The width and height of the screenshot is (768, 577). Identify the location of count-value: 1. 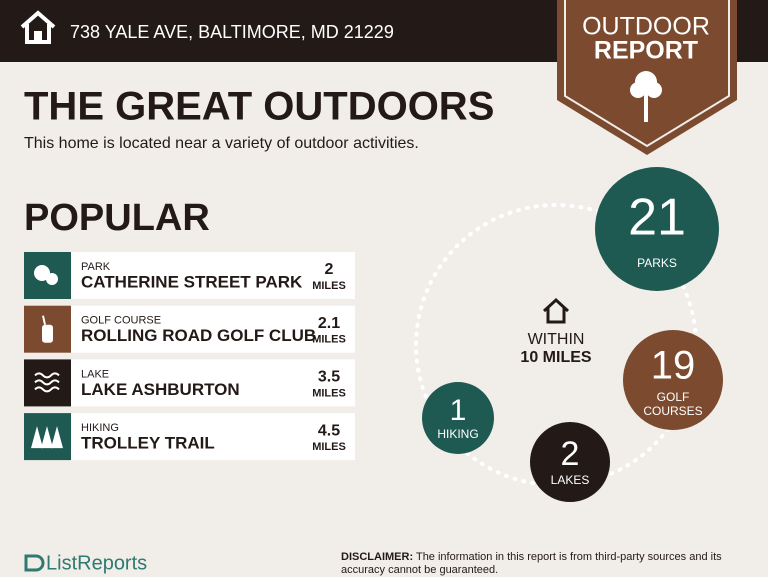
(458, 410).